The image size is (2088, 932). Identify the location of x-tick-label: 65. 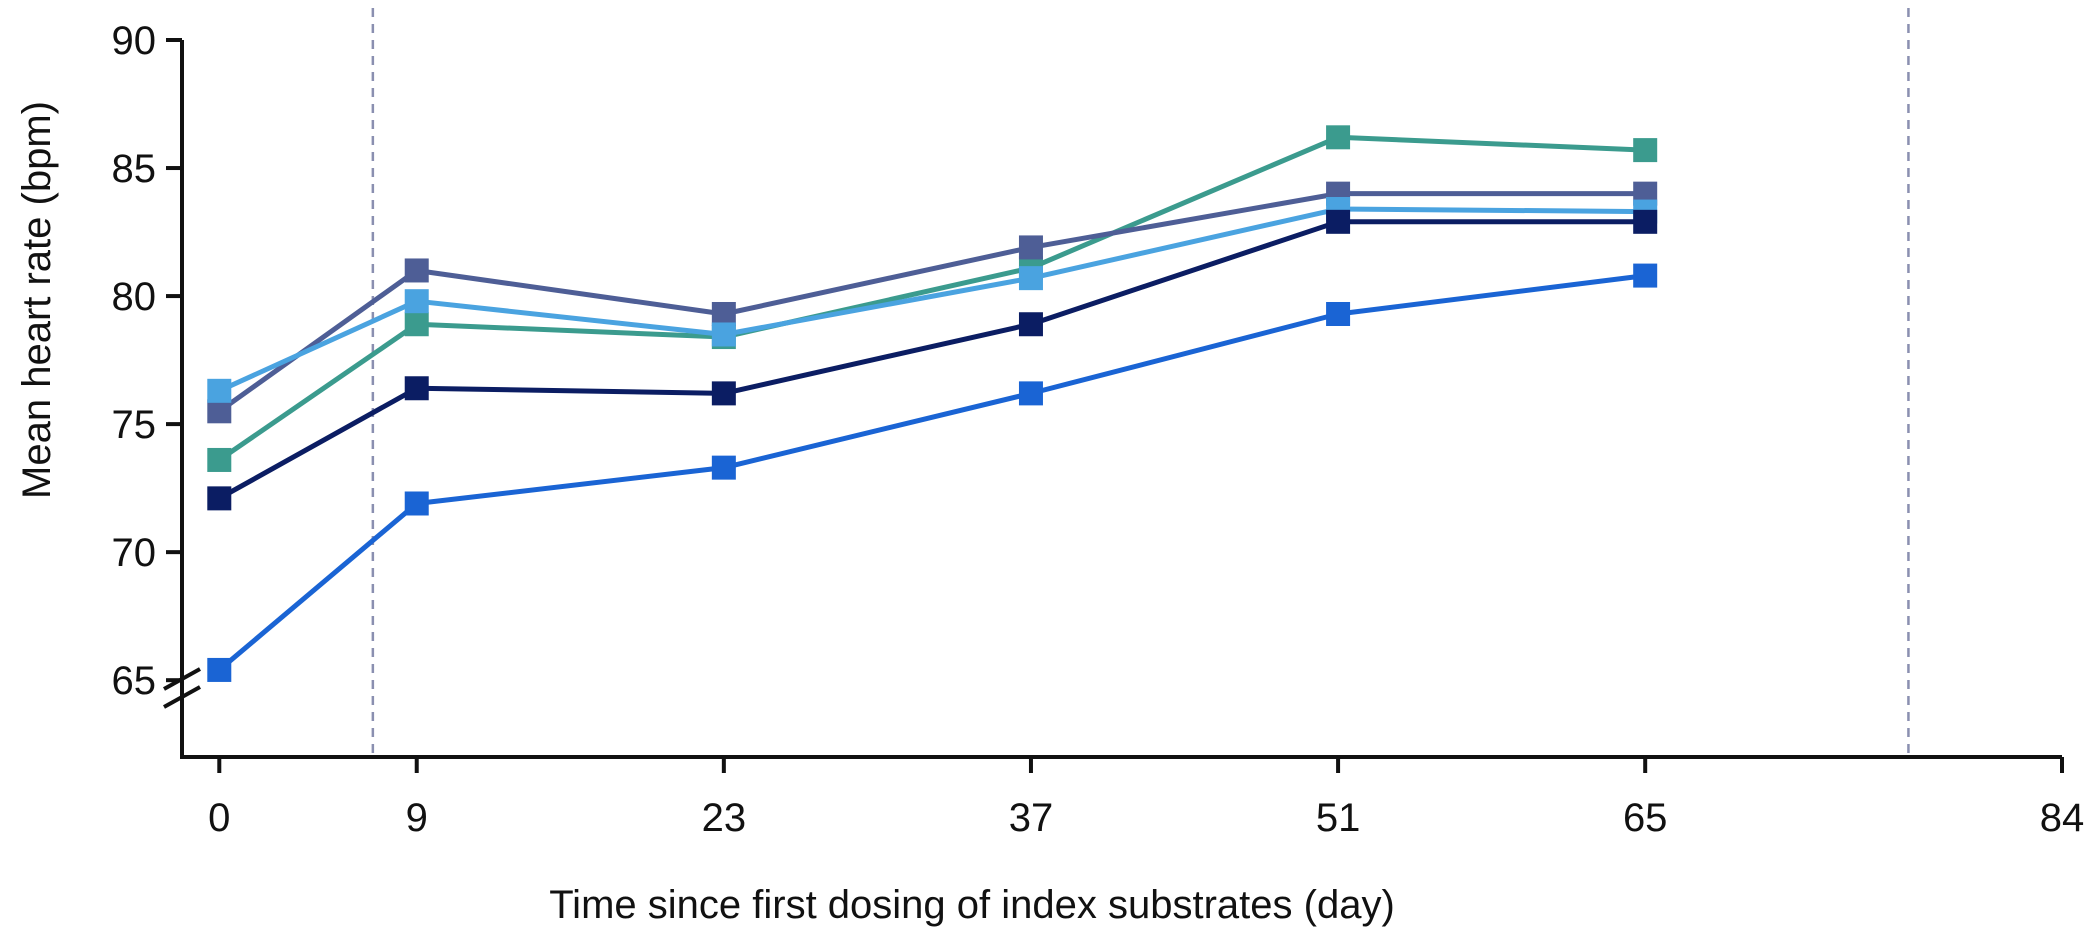
(1645, 818).